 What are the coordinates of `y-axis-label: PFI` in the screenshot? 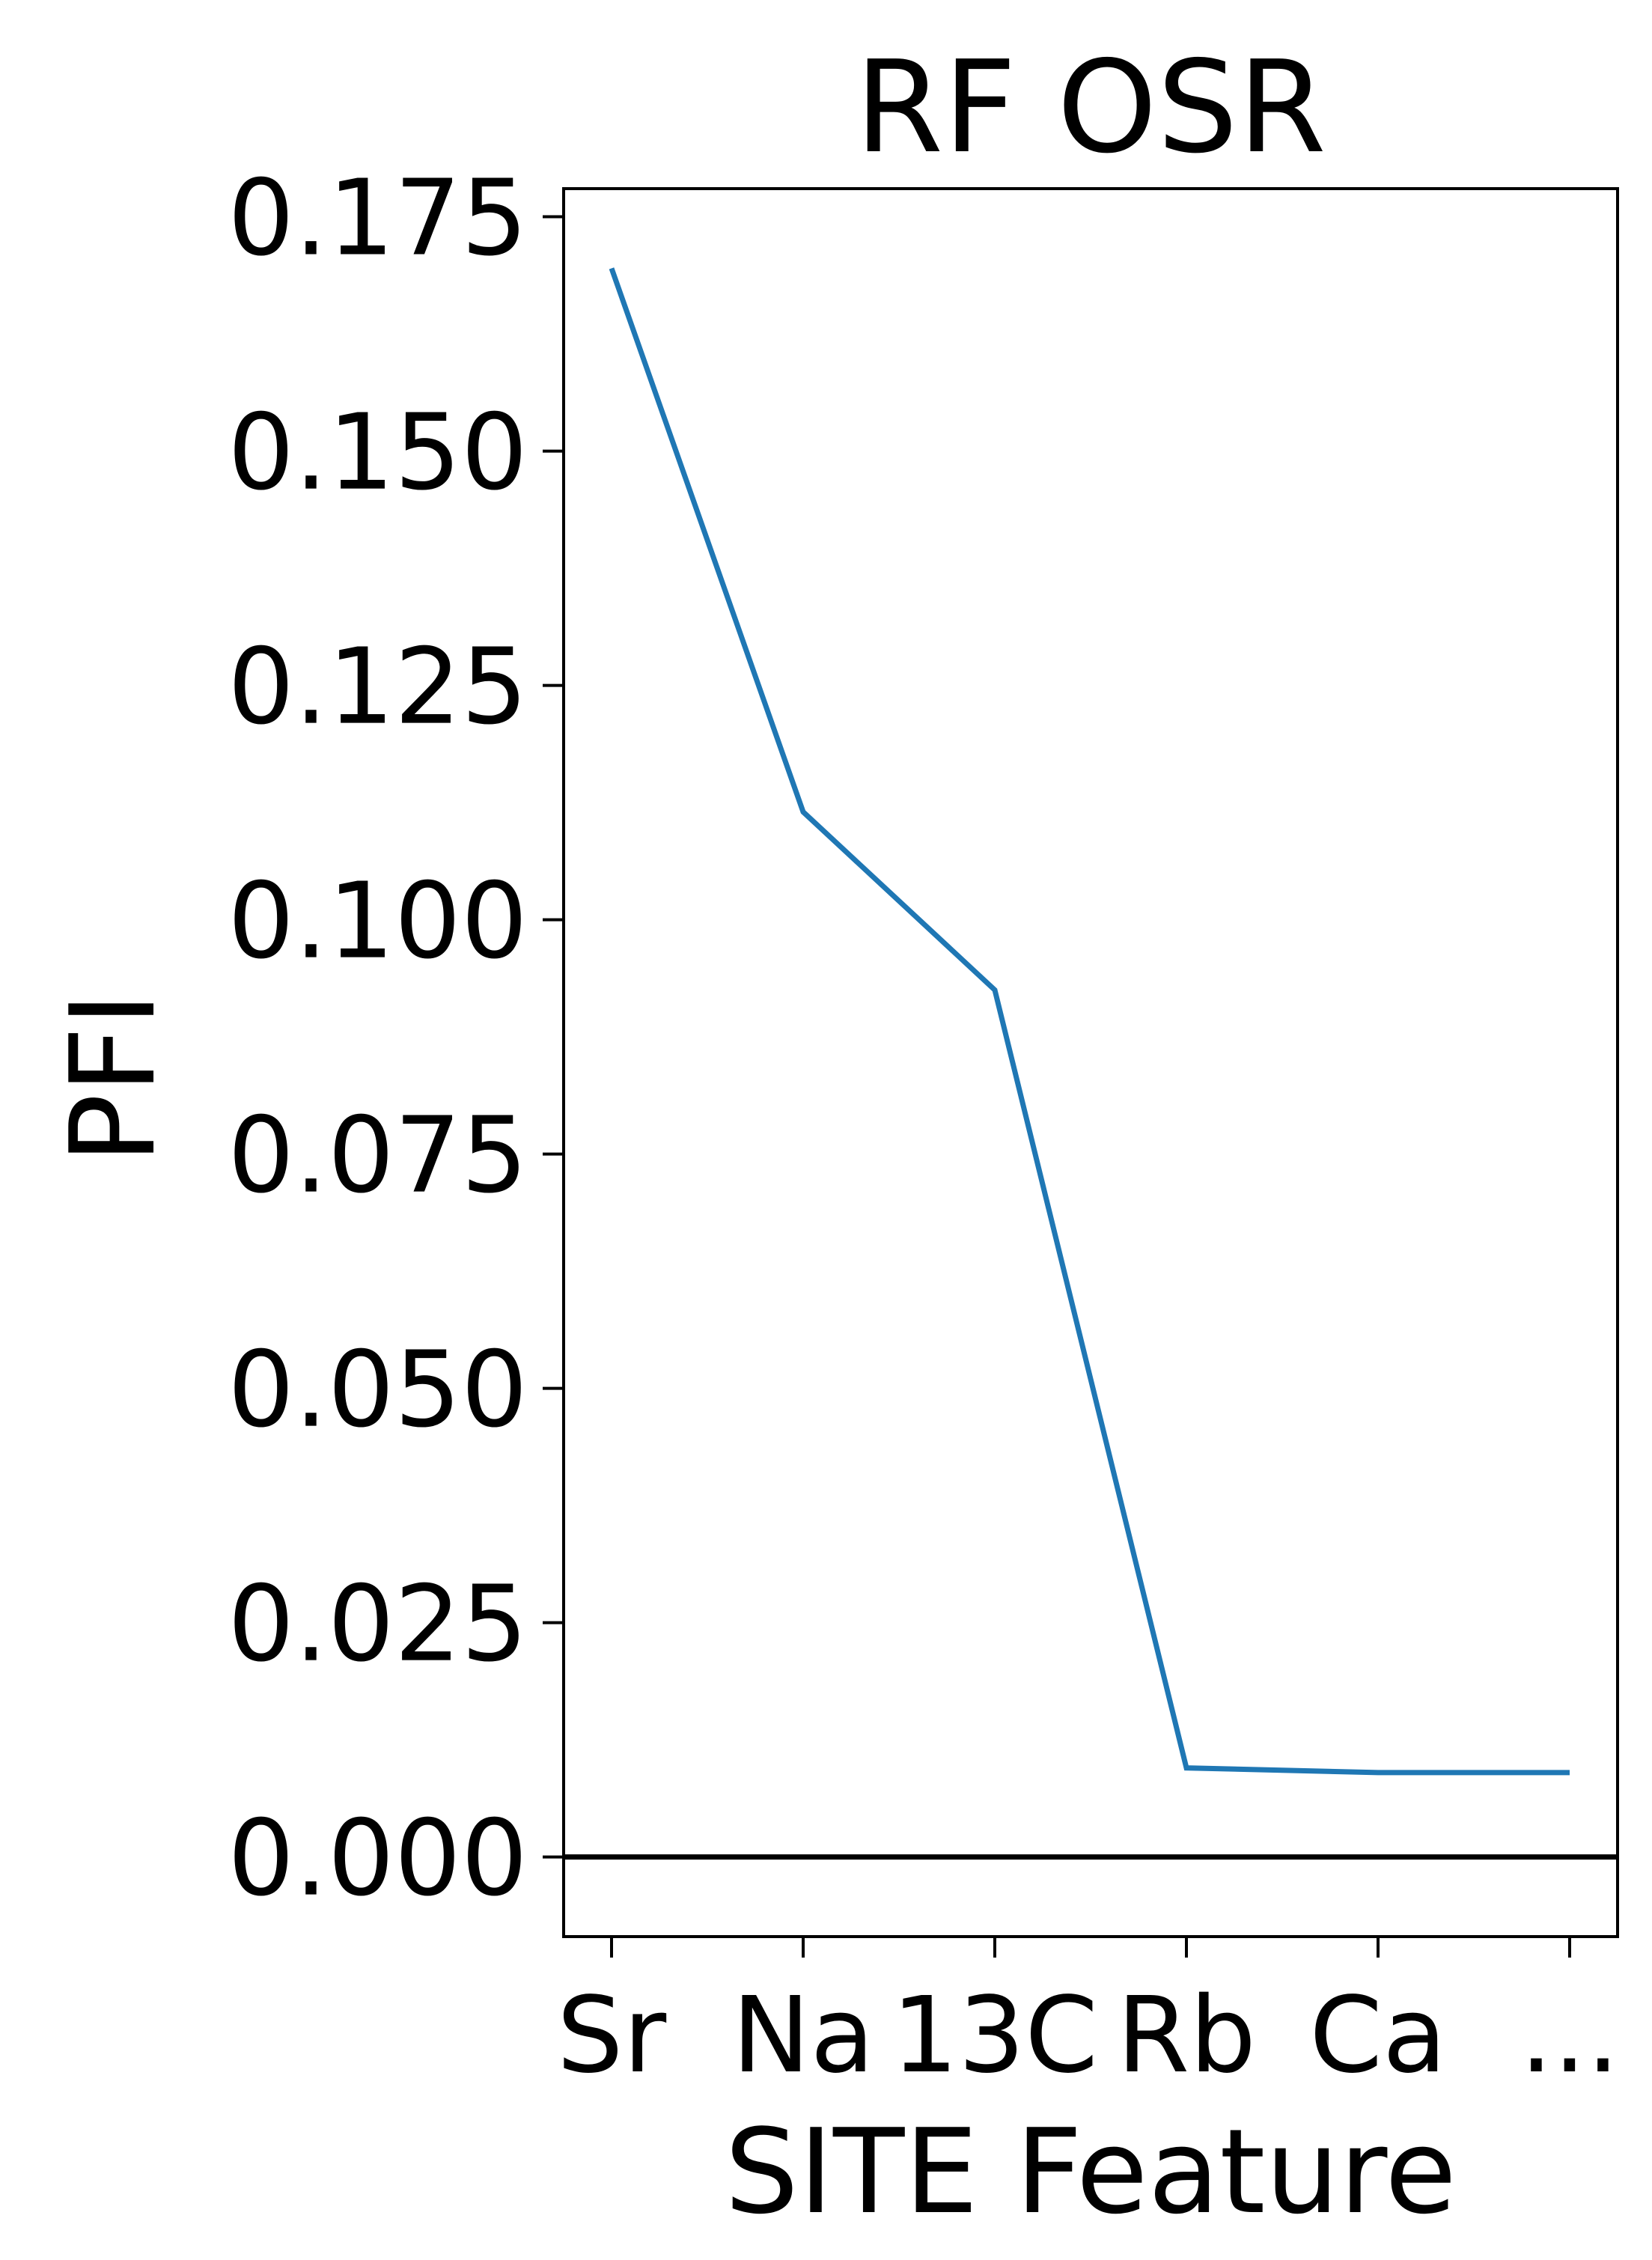 It's located at (113, 1078).